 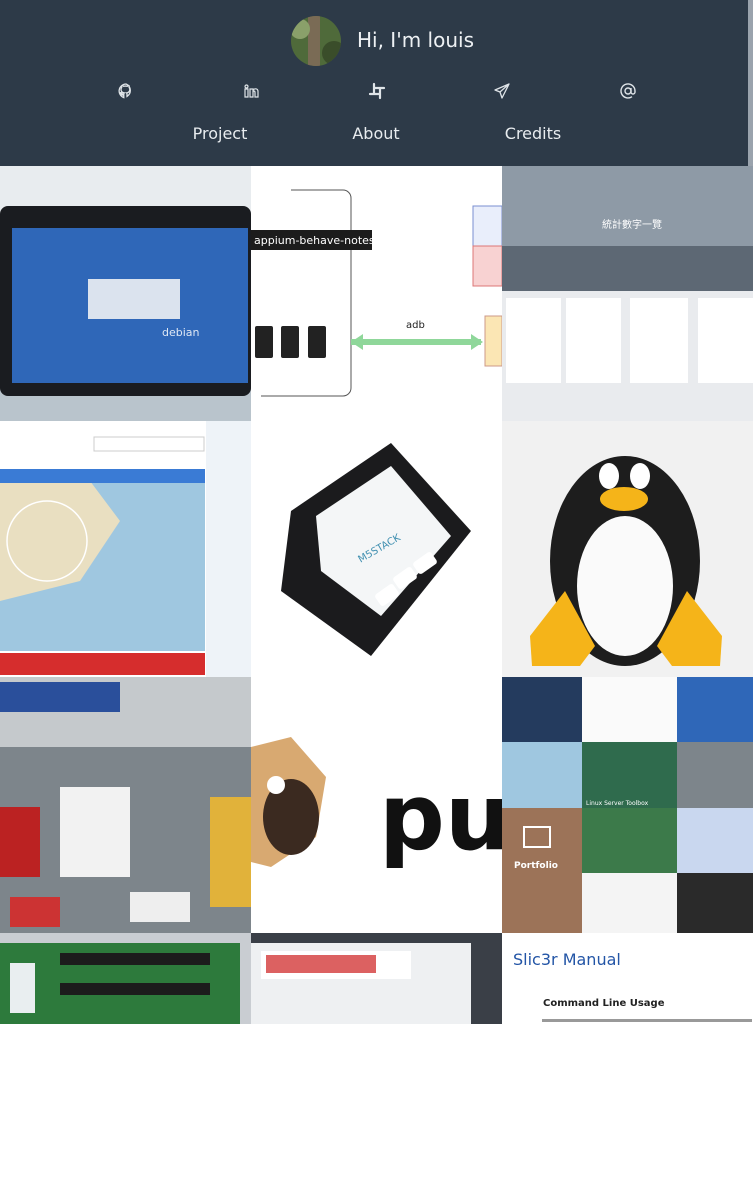 I want to click on tile-screenshot, so click(x=376, y=1061).